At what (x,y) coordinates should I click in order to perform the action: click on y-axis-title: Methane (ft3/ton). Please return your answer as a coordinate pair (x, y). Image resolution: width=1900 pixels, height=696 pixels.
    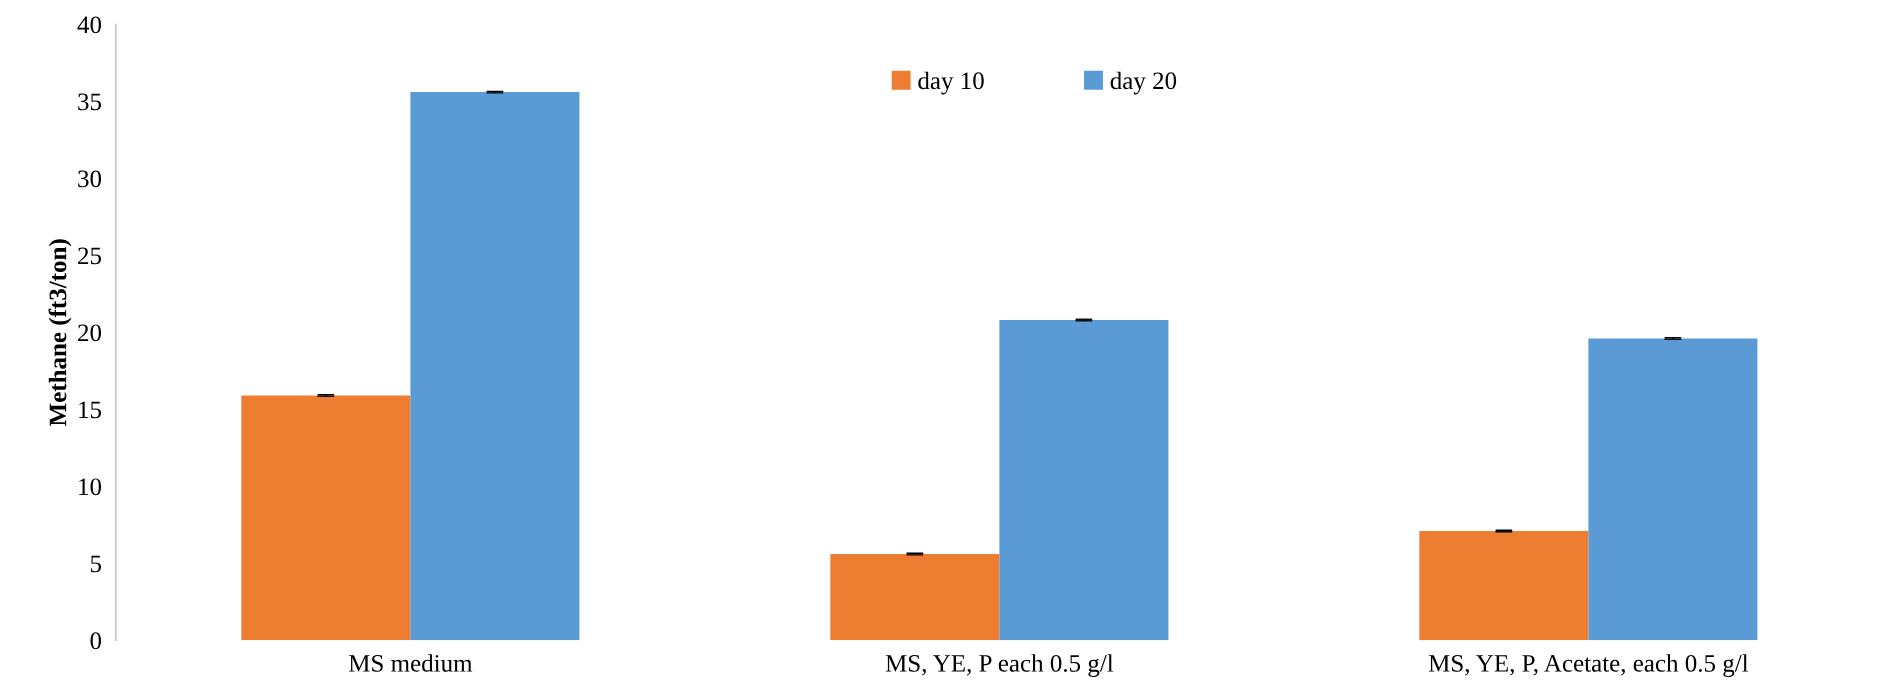
    Looking at the image, I should click on (60, 332).